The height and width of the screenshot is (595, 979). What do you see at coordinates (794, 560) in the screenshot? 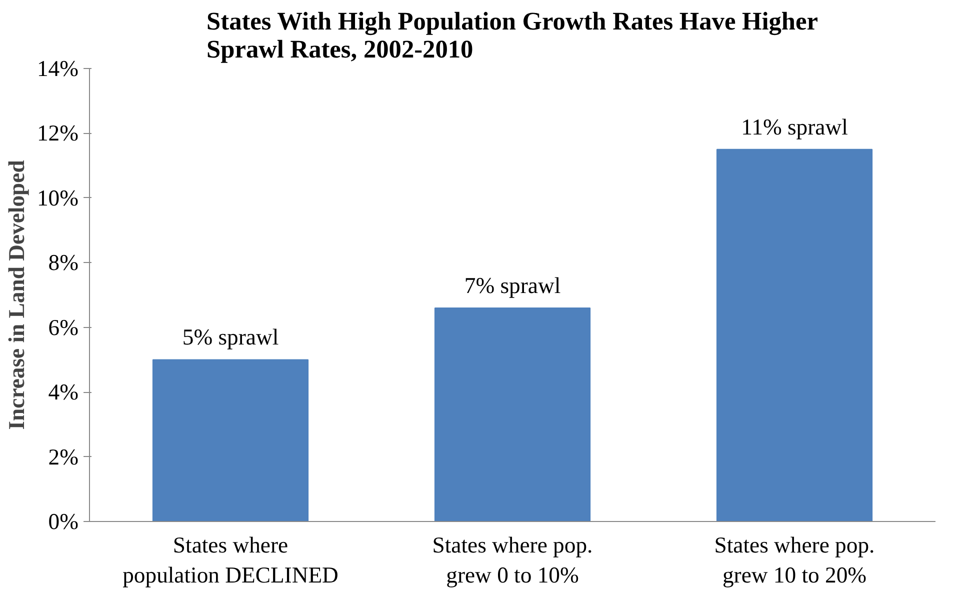
I see `x-tick-label: States where pop. grew 10 to 20%` at bounding box center [794, 560].